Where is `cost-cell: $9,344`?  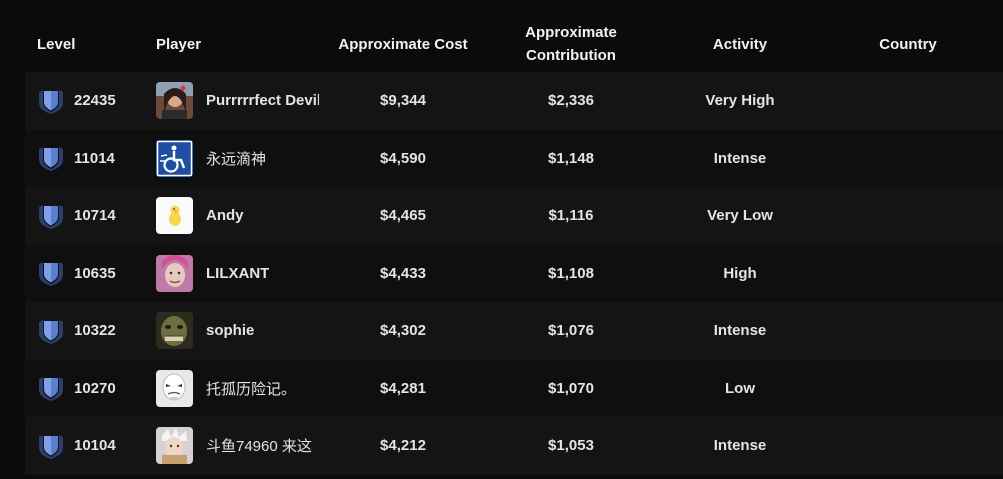 cost-cell: $9,344 is located at coordinates (403, 101).